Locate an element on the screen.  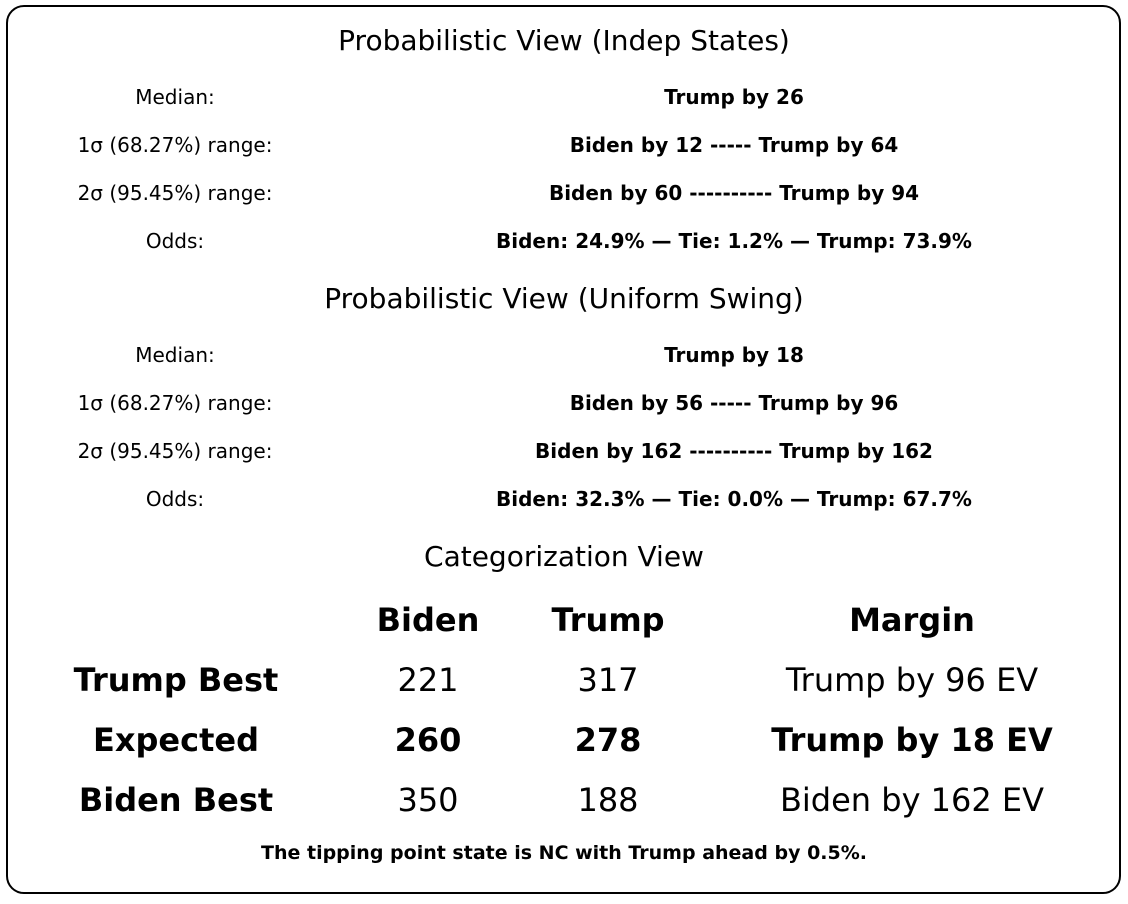
indep-1sigma-label: 1σ (68.27%) range: is located at coordinates (175, 145).